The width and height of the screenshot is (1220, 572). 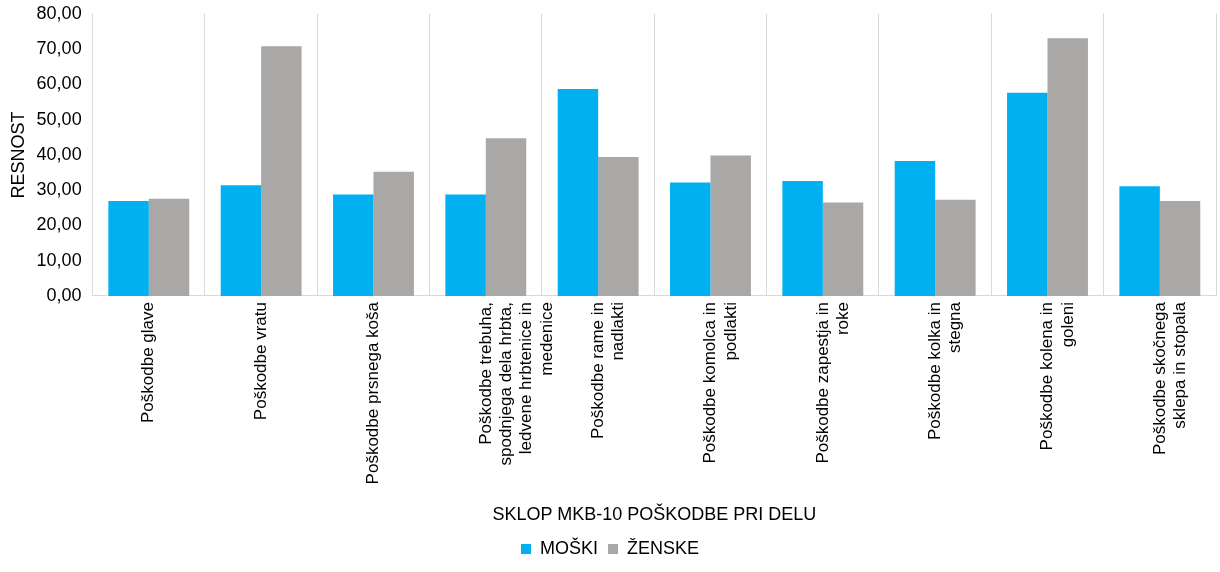 What do you see at coordinates (373, 393) in the screenshot?
I see `x-tick-label: Poškodbe prsnega koša` at bounding box center [373, 393].